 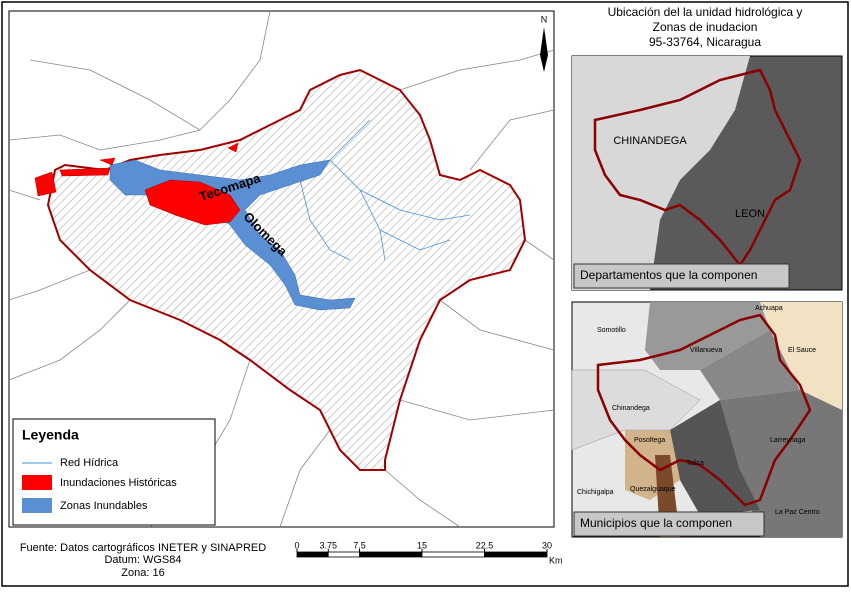 I want to click on legend-title: Leyenda, so click(x=50, y=435).